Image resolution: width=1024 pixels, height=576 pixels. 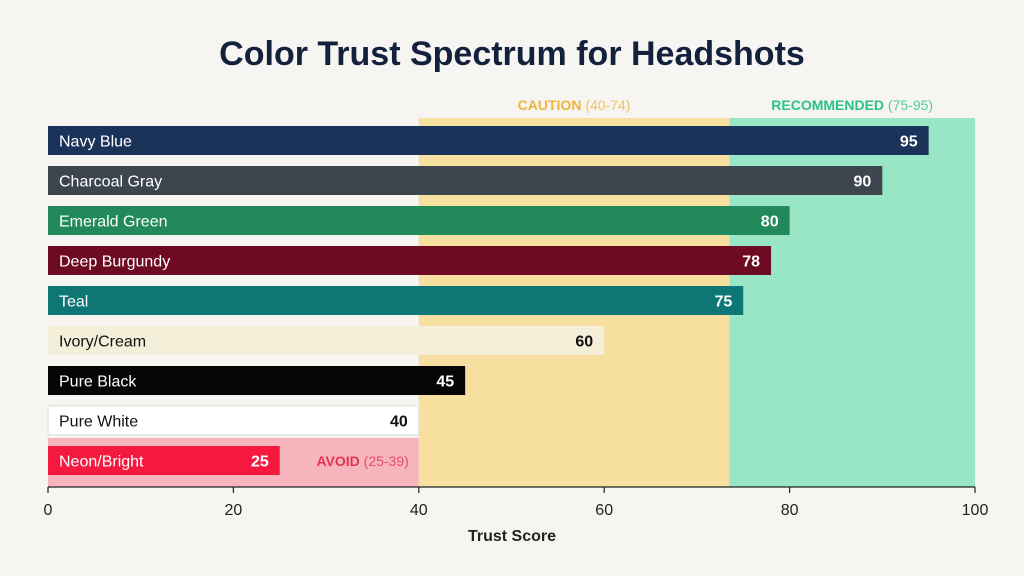 What do you see at coordinates (770, 222) in the screenshot?
I see `bar-value-label: 80` at bounding box center [770, 222].